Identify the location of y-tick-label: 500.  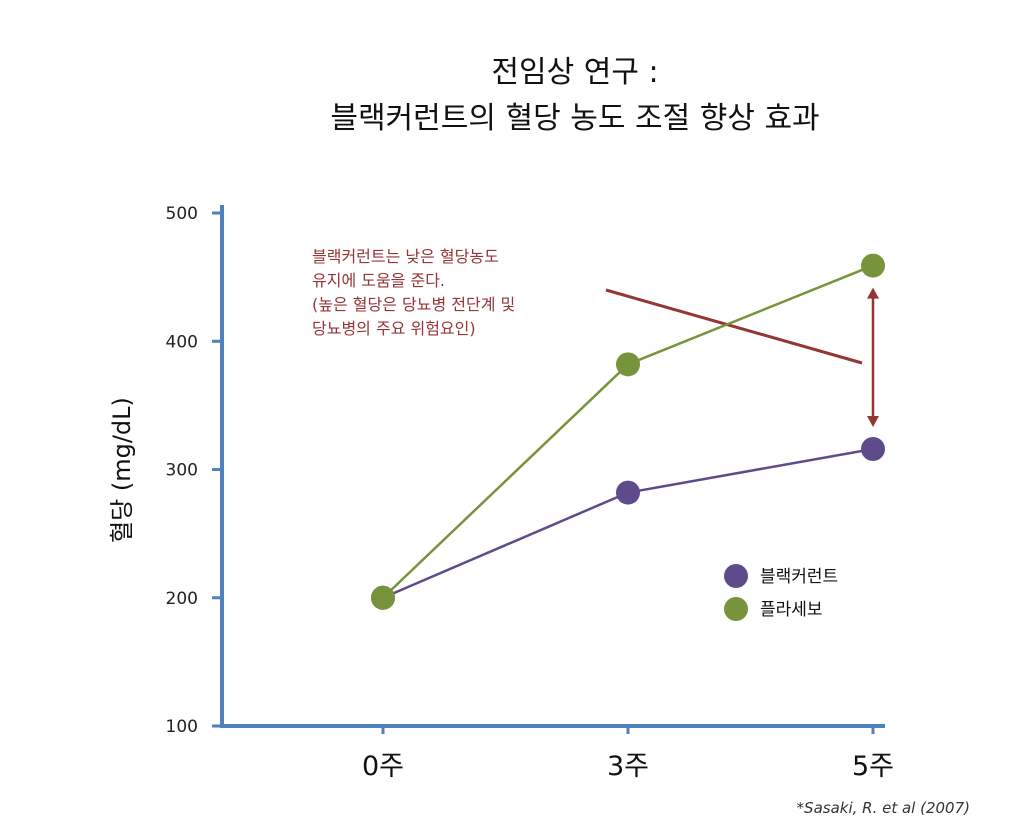
(182, 214).